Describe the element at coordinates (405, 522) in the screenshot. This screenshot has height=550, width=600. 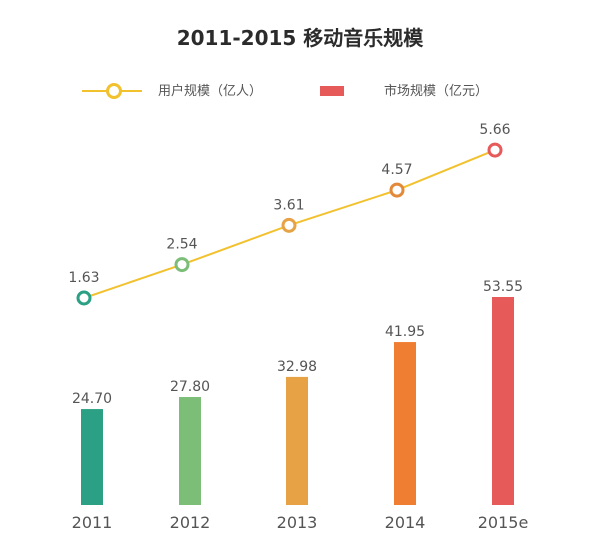
I see `x-tick-2014: 2014` at that location.